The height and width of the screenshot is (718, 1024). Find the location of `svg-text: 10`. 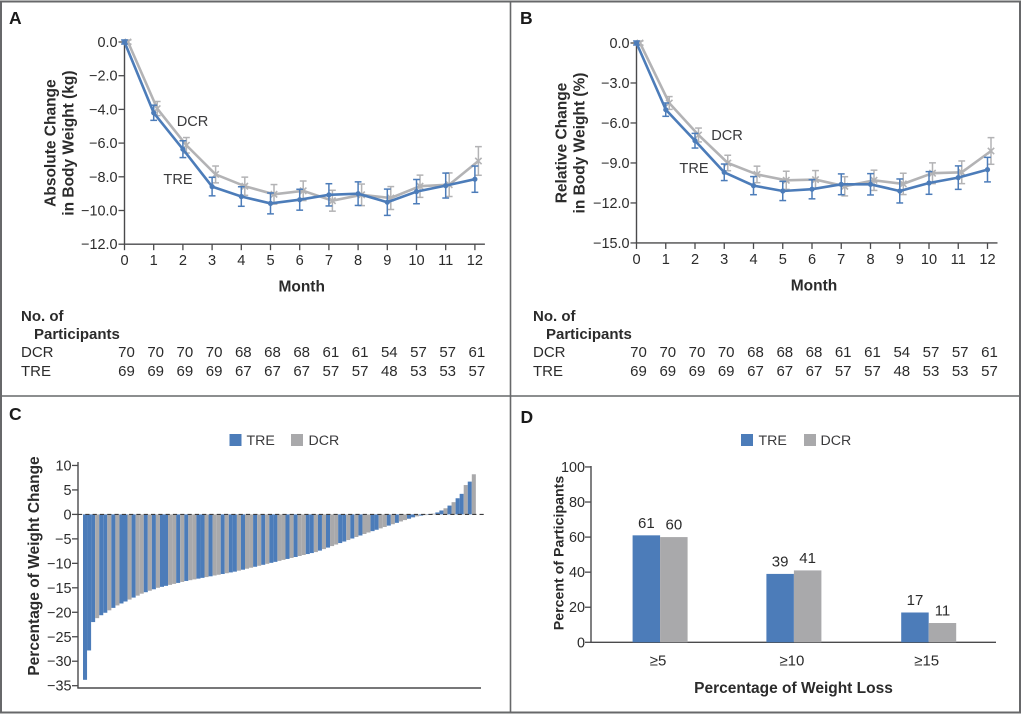

svg-text: 10 is located at coordinates (63, 467).